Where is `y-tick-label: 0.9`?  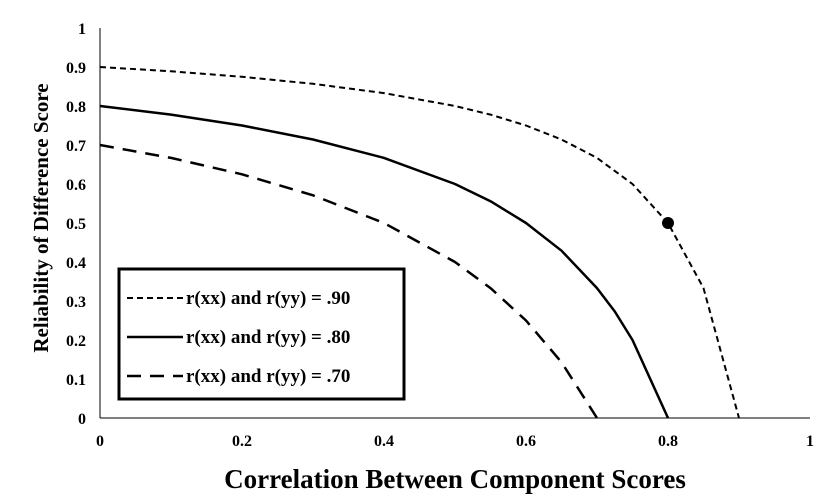
y-tick-label: 0.9 is located at coordinates (76, 68).